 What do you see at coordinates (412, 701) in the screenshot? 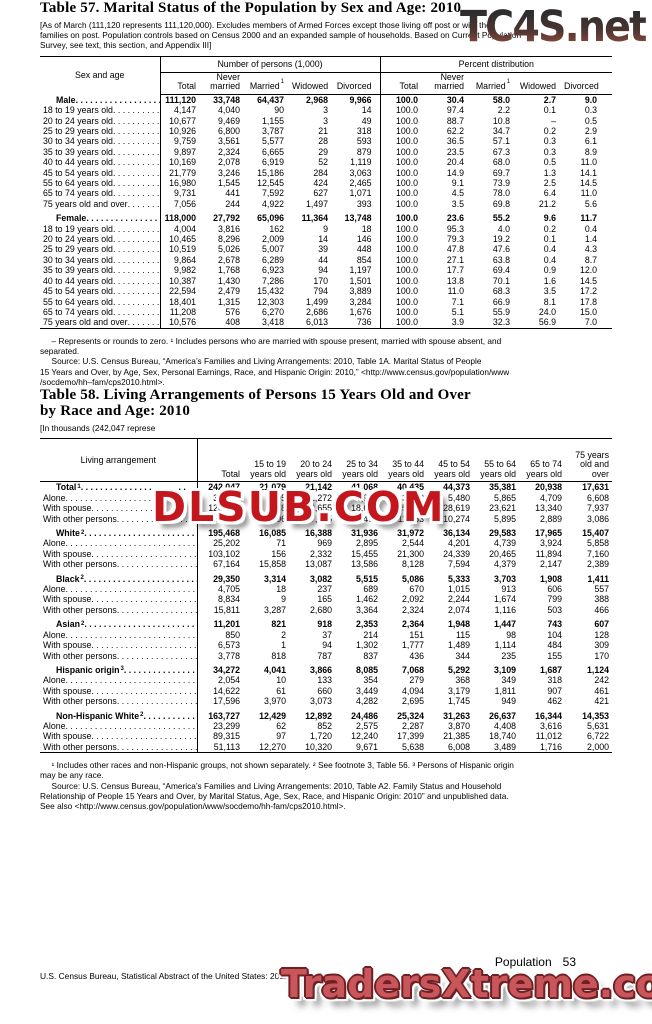
I see `cell-value: 2,695` at bounding box center [412, 701].